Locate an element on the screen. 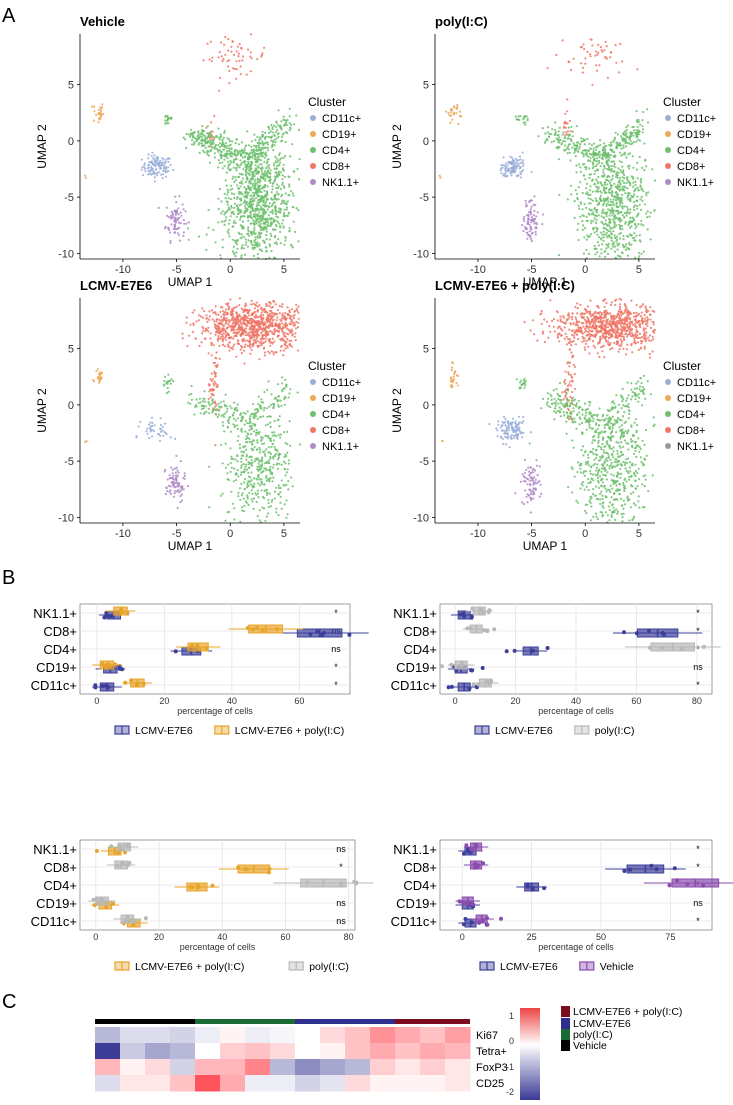 The image size is (733, 1105). y-axis-label: UMAP 2 is located at coordinates (42, 410).